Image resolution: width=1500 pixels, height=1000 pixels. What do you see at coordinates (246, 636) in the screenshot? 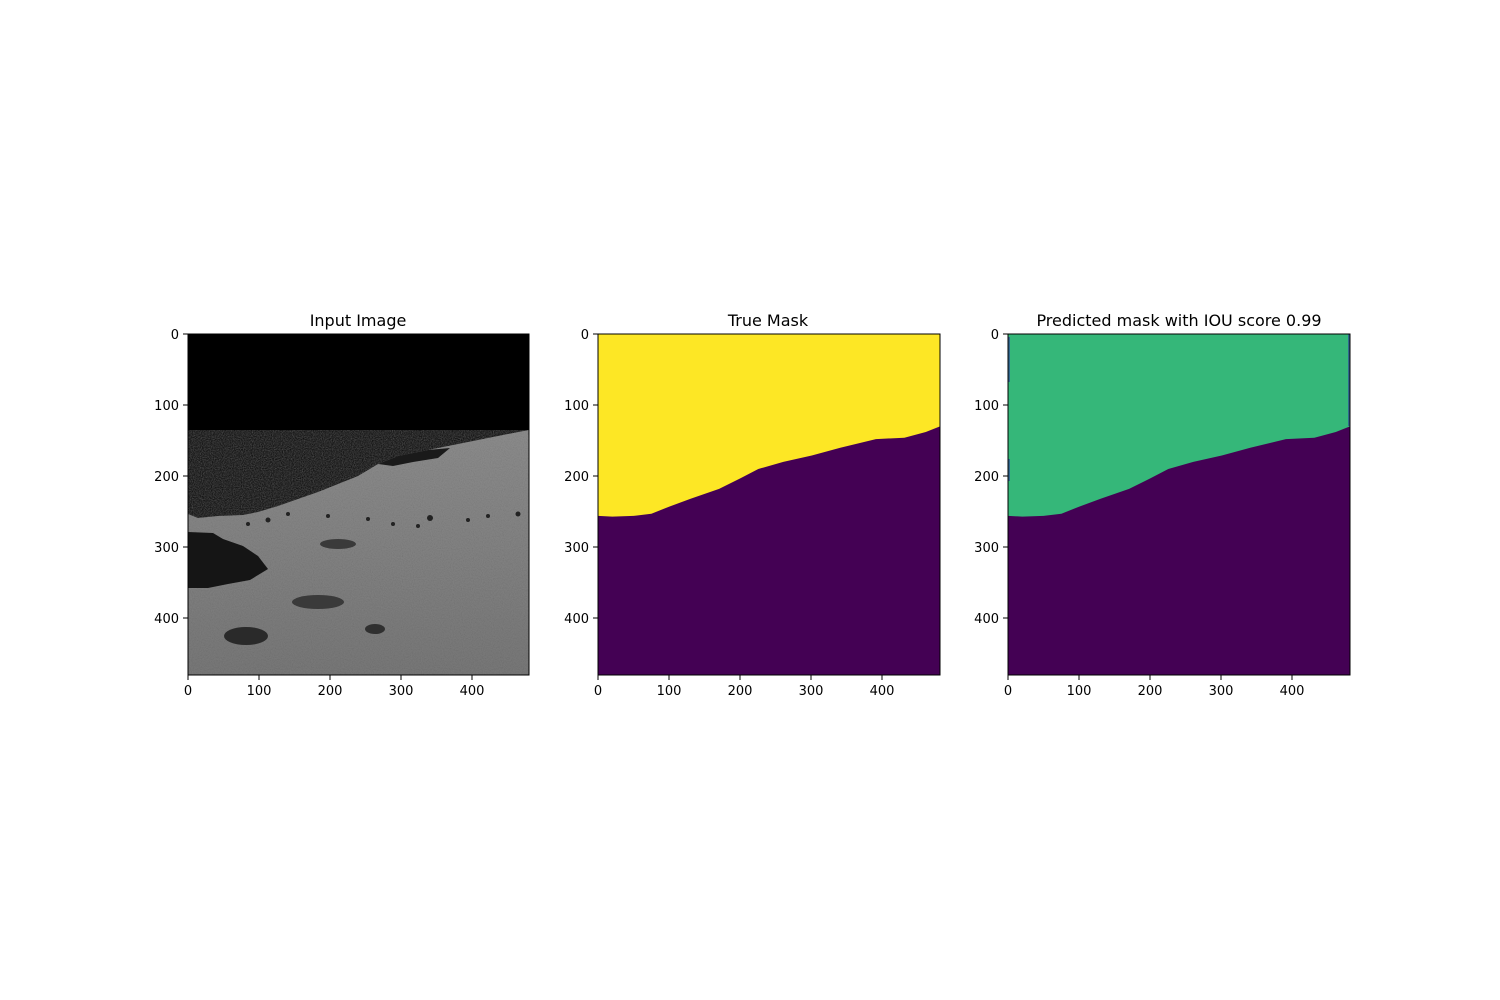
I see `crater-shadow-bottom` at bounding box center [246, 636].